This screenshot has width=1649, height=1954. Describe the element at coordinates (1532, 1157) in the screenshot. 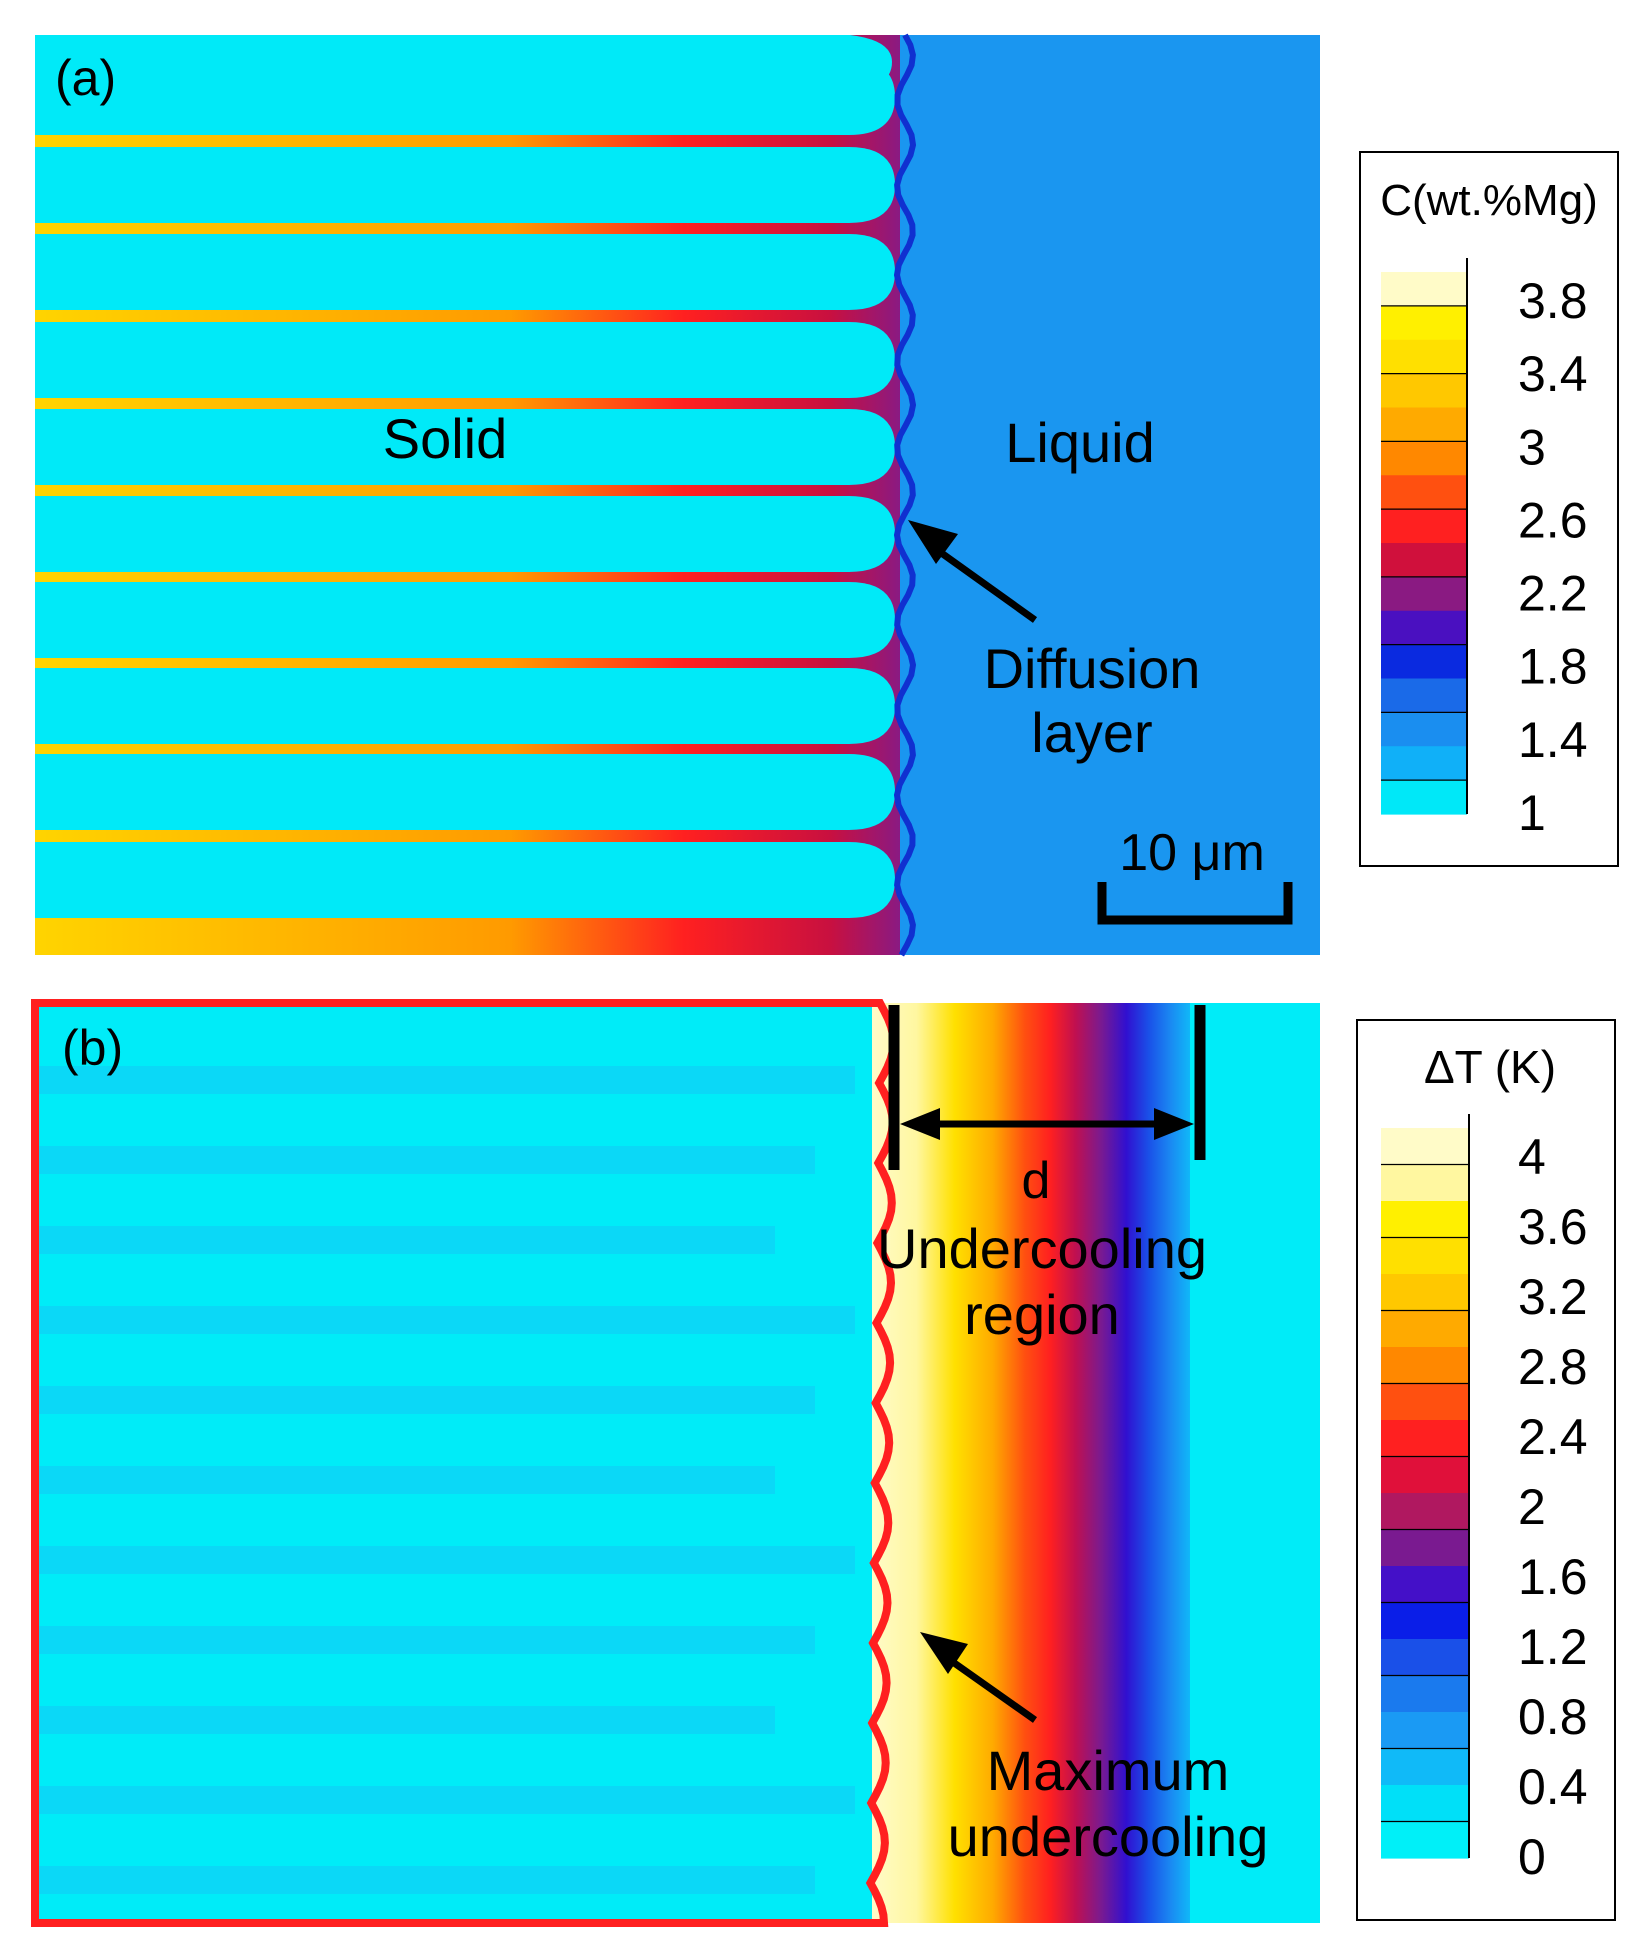

I see `legend-tick-label: 4` at that location.